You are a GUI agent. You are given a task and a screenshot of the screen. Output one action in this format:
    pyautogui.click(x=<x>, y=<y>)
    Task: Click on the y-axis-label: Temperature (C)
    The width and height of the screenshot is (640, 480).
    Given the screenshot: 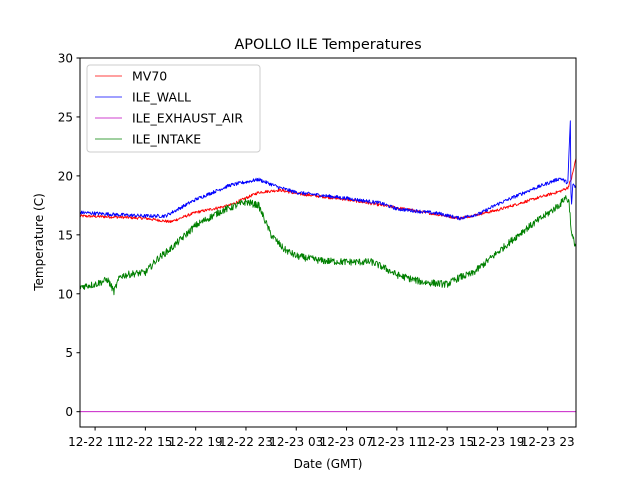 What is the action you would take?
    pyautogui.click(x=39, y=242)
    